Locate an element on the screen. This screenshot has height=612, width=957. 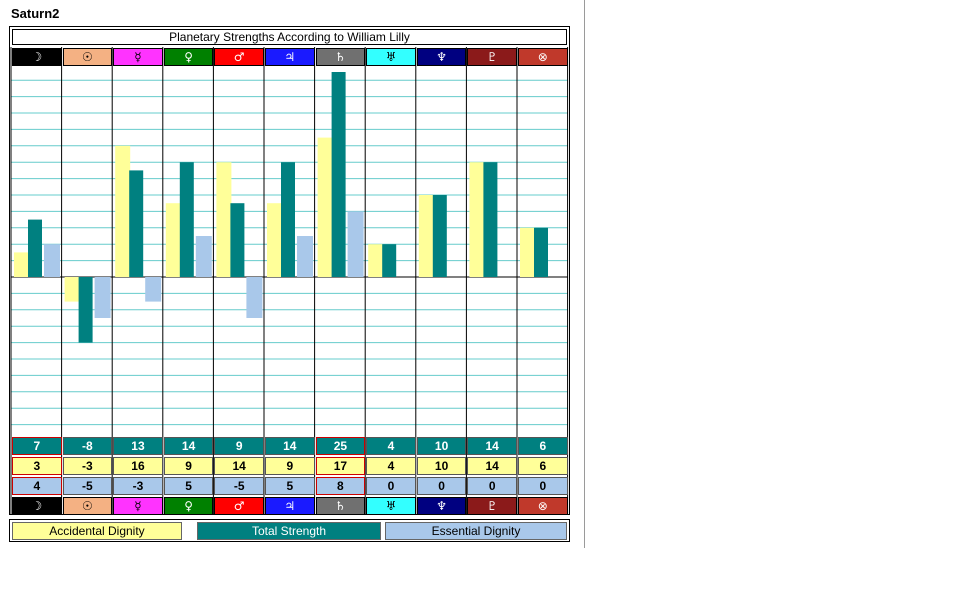
planet-glyph-footer: ♅ is located at coordinates (391, 506).